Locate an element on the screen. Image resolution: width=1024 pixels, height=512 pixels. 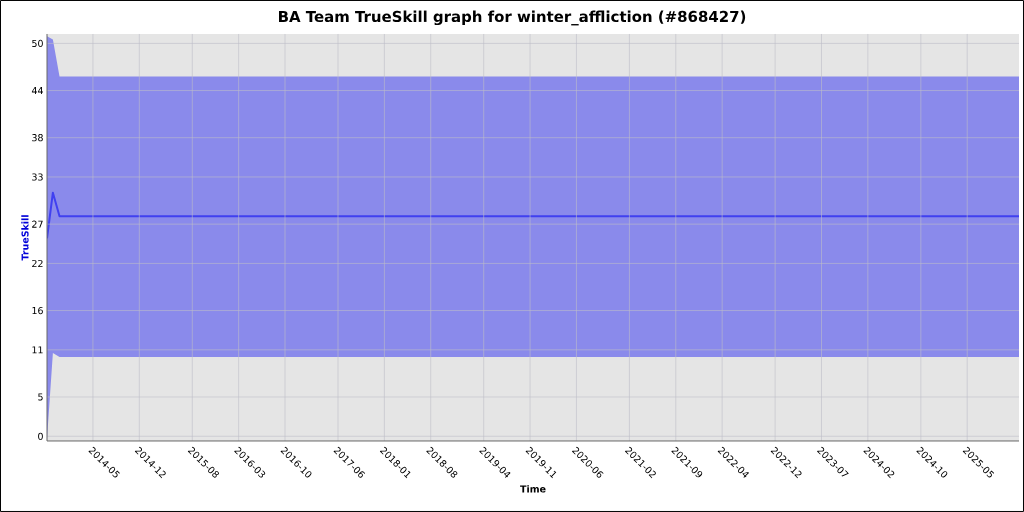
y-tick-label: 38 is located at coordinates (37, 138).